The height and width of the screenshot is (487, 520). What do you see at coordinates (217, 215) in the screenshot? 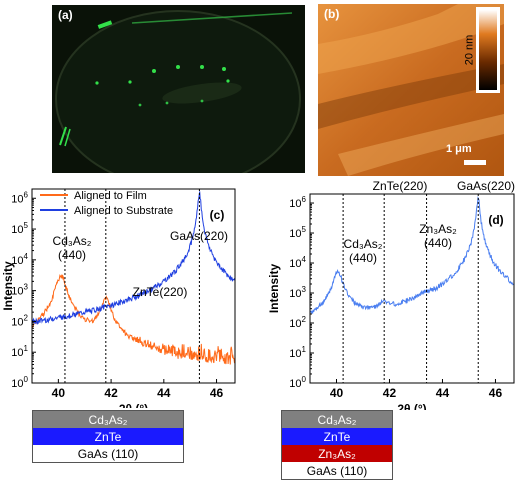
I see `panel-label: (c)` at bounding box center [217, 215].